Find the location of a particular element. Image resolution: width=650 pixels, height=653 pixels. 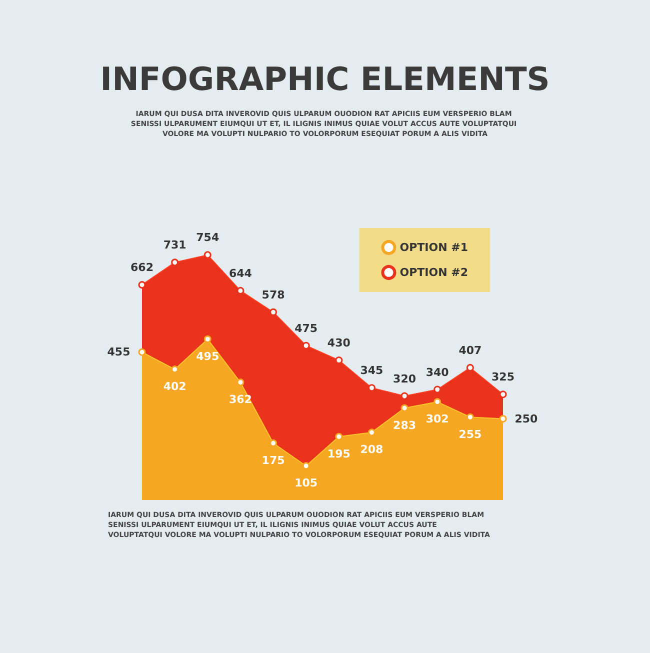

data-label: 731 is located at coordinates (174, 245).